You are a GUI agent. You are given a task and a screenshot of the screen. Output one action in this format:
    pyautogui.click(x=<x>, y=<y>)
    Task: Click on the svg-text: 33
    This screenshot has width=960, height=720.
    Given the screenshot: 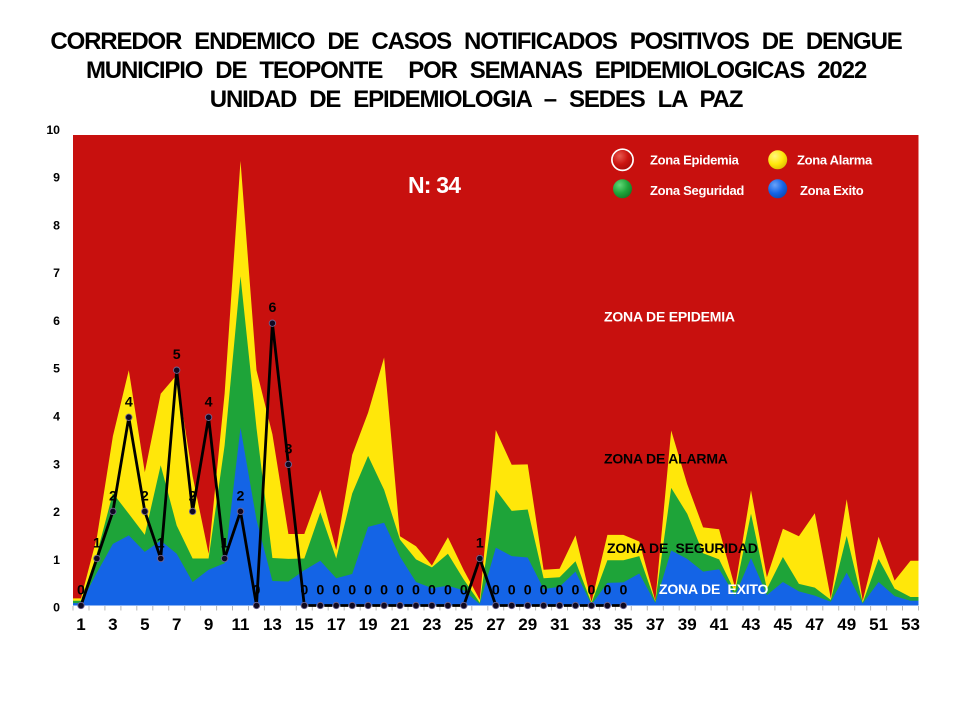 What is the action you would take?
    pyautogui.click(x=591, y=624)
    